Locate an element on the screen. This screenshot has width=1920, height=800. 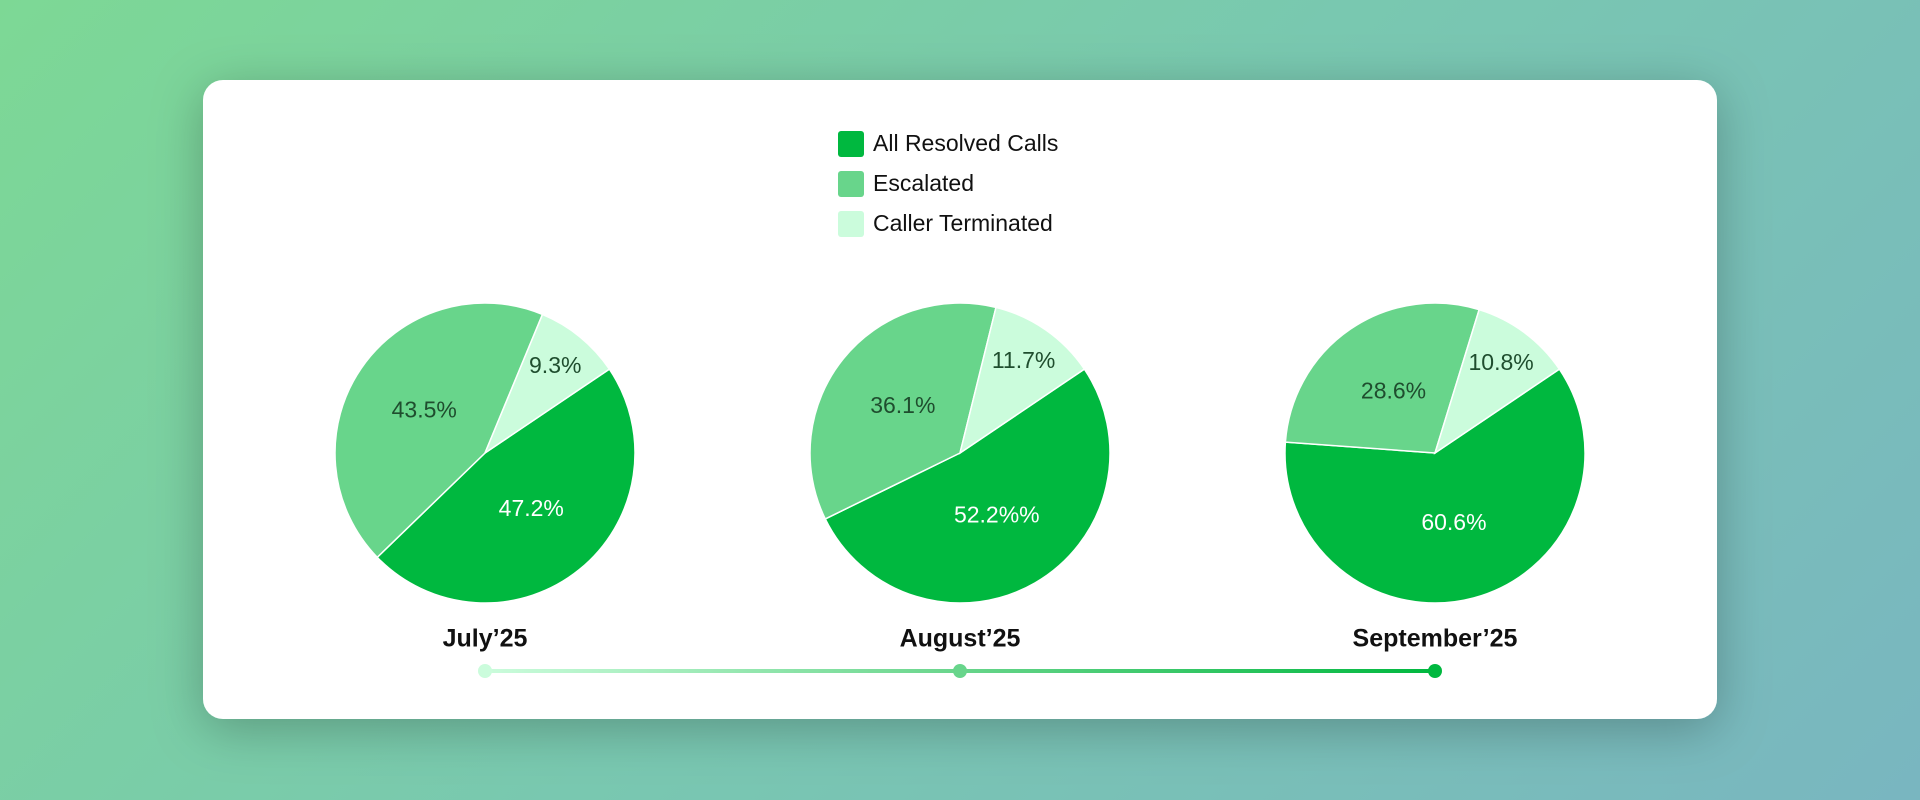
slice-label: 10.8% is located at coordinates (1501, 362).